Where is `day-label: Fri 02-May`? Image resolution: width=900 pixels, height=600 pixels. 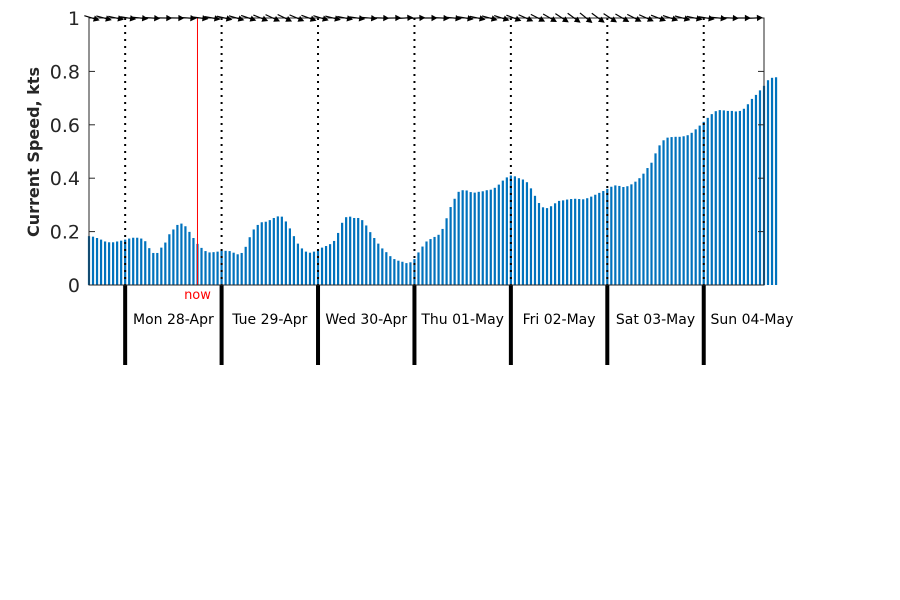 day-label: Fri 02-May is located at coordinates (559, 320).